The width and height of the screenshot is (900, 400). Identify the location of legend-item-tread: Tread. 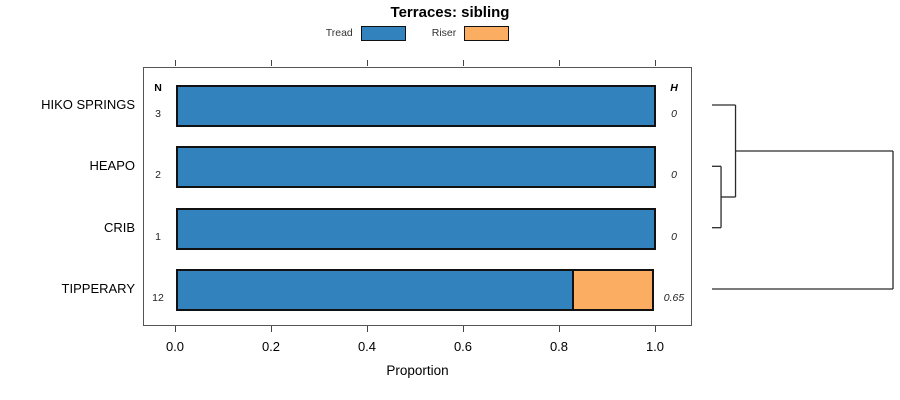
(365, 33).